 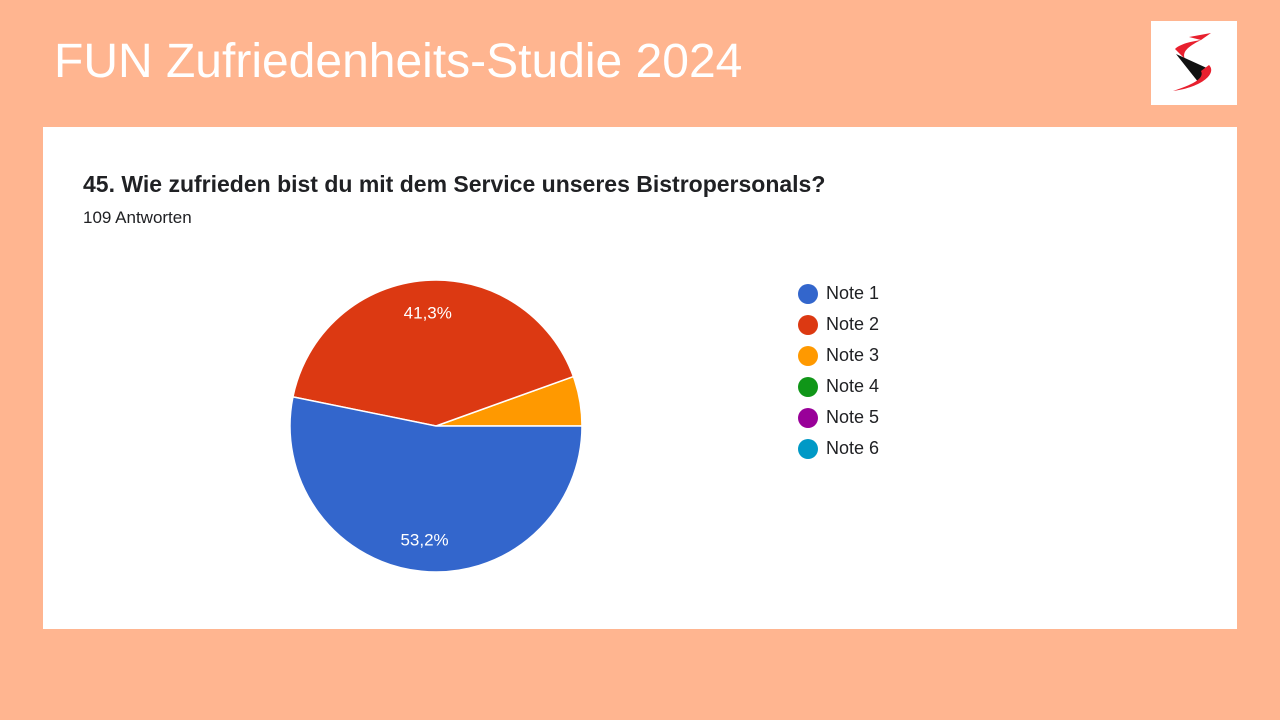 What do you see at coordinates (853, 293) in the screenshot?
I see `legend-label: Note 1` at bounding box center [853, 293].